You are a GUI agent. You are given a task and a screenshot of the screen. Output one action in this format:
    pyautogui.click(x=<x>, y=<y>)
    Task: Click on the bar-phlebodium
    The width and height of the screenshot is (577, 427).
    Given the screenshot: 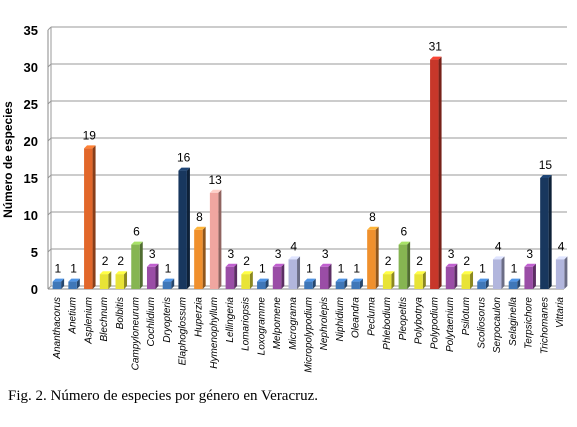 What is the action you would take?
    pyautogui.click(x=388, y=280)
    